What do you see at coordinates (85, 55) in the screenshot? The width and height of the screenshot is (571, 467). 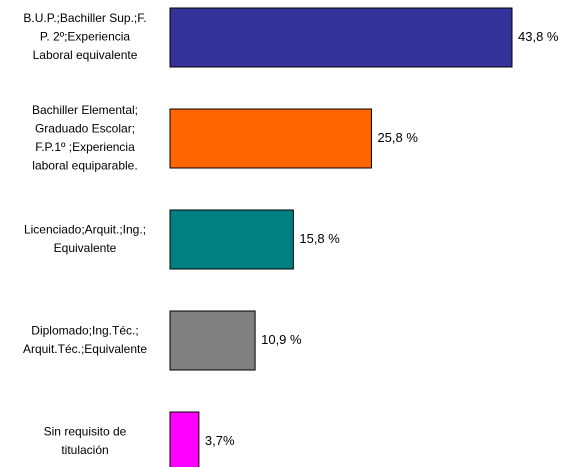 I see `category-label: Laboral equivalente` at bounding box center [85, 55].